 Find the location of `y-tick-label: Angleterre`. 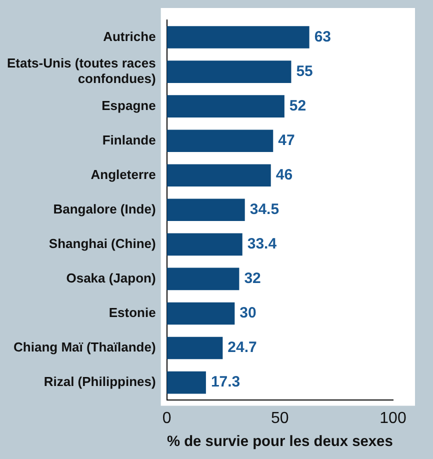

y-tick-label: Angleterre is located at coordinates (123, 174).